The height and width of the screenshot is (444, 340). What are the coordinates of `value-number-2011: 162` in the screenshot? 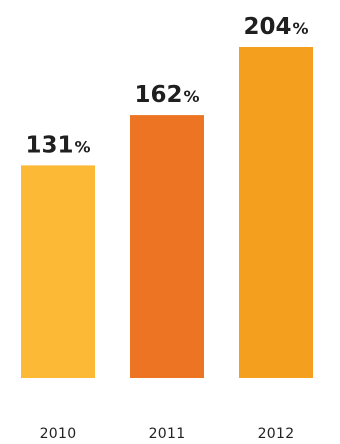 It's located at (158, 95).